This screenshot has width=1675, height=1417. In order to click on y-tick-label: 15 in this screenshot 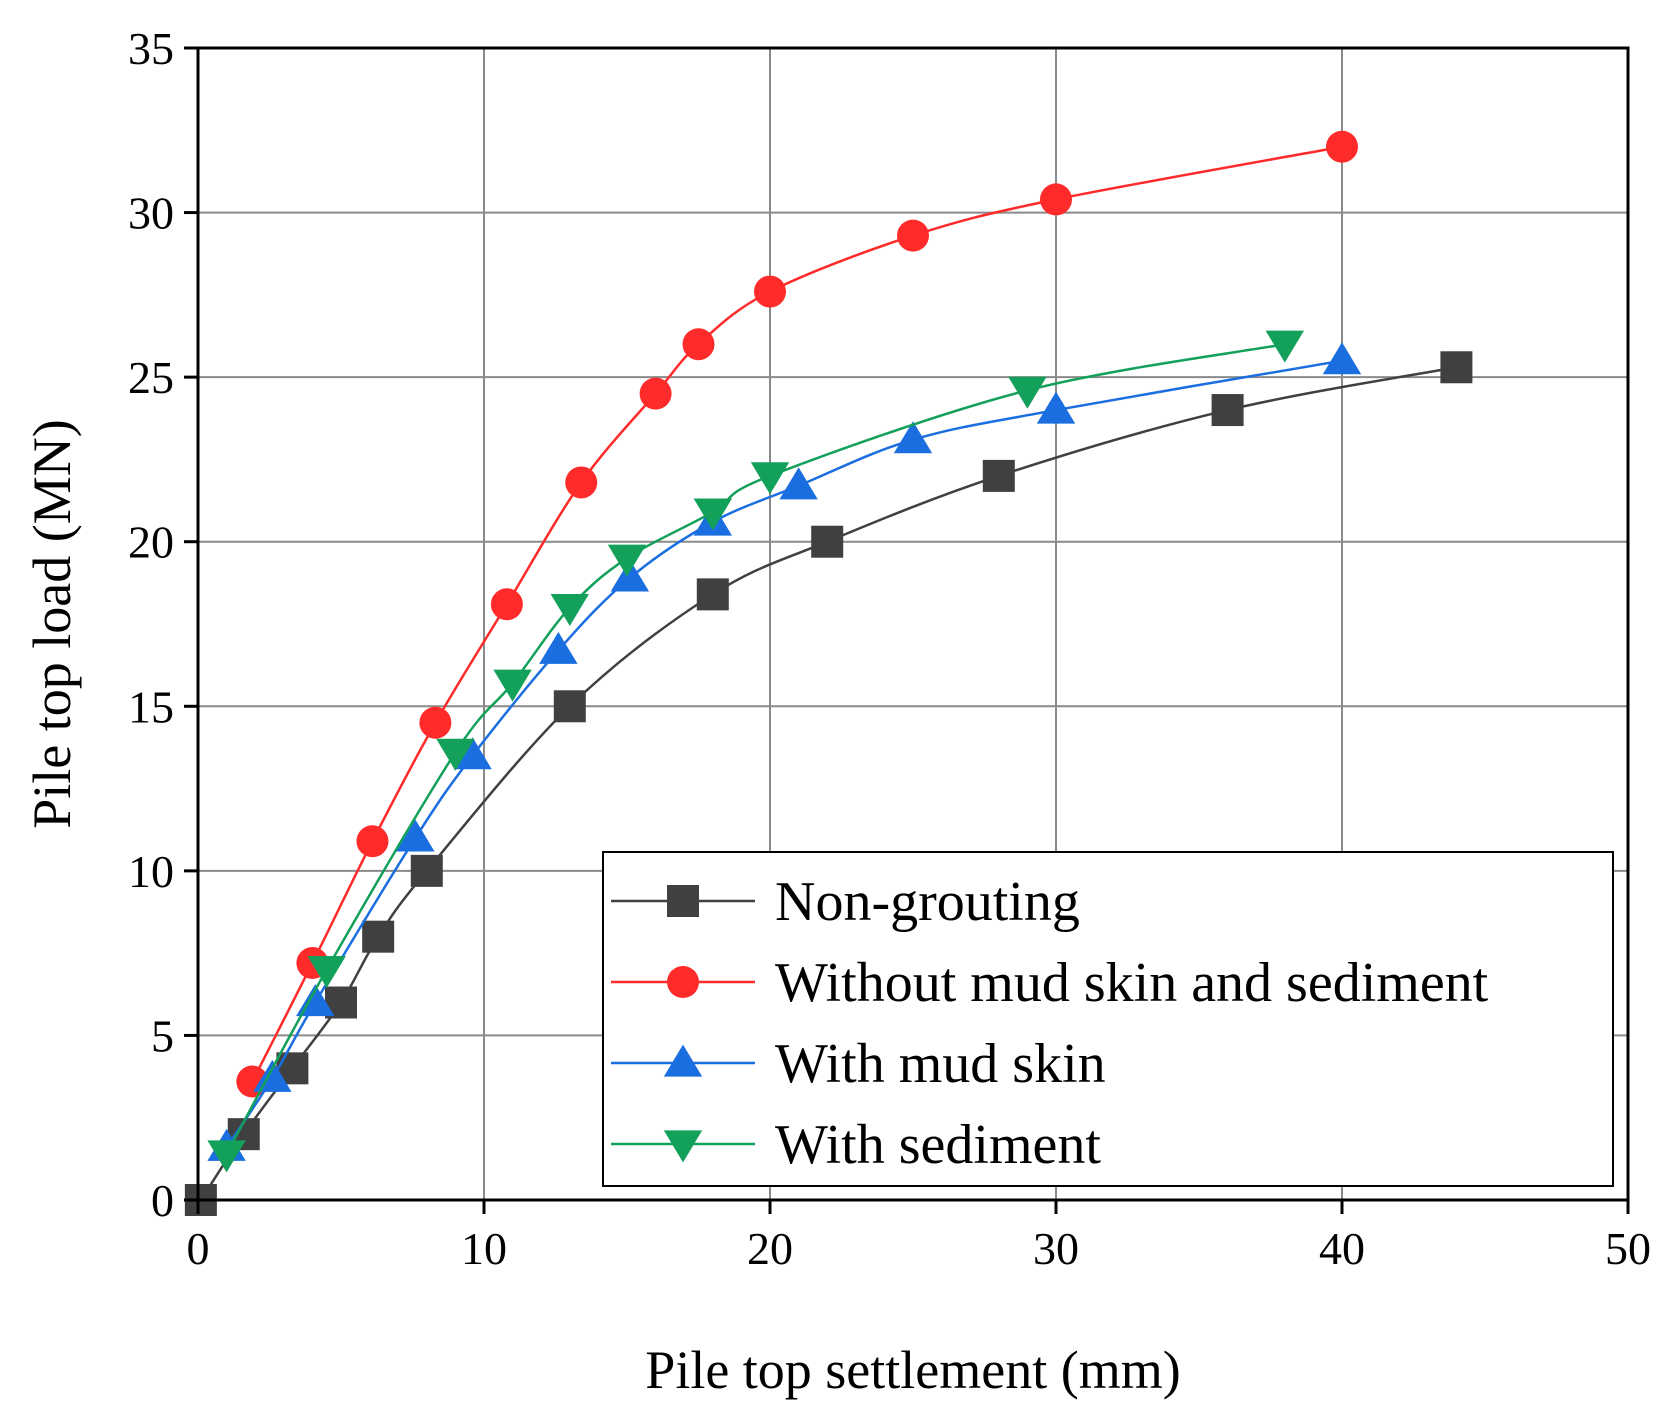, I will do `click(151, 706)`.